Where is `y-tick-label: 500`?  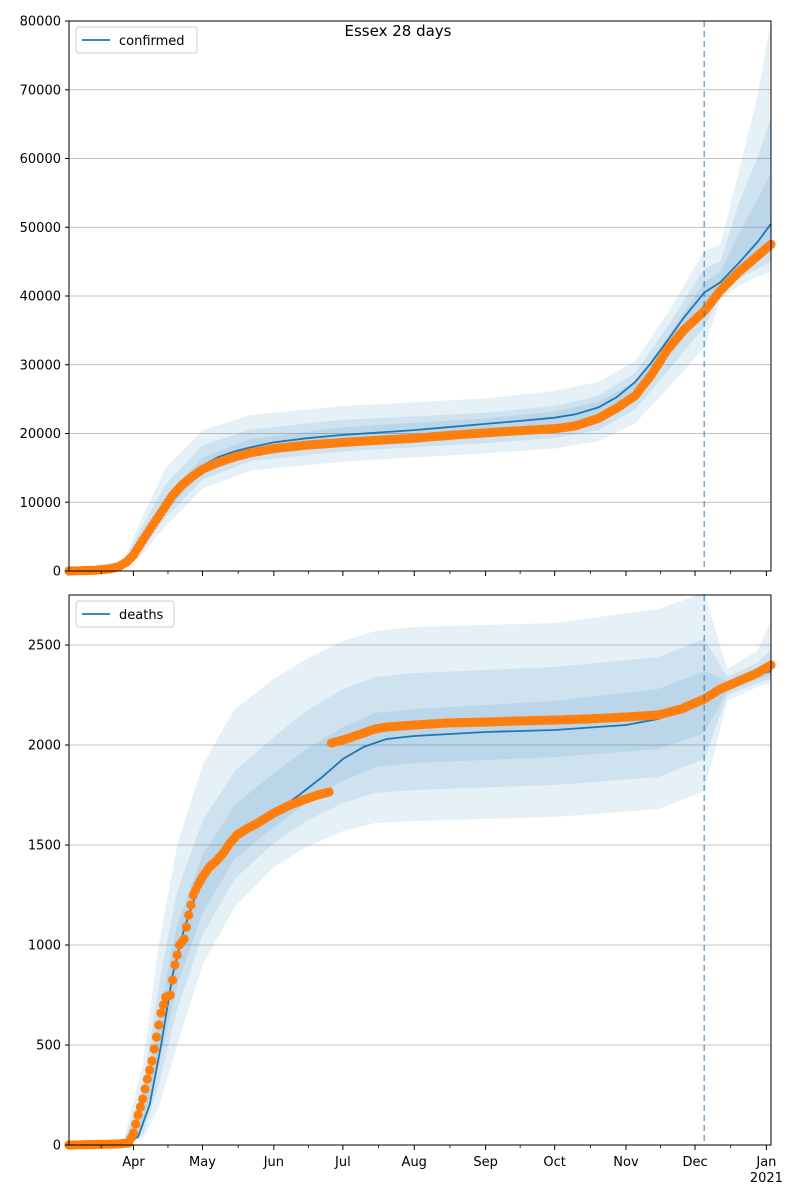 y-tick-label: 500 is located at coordinates (48, 1046).